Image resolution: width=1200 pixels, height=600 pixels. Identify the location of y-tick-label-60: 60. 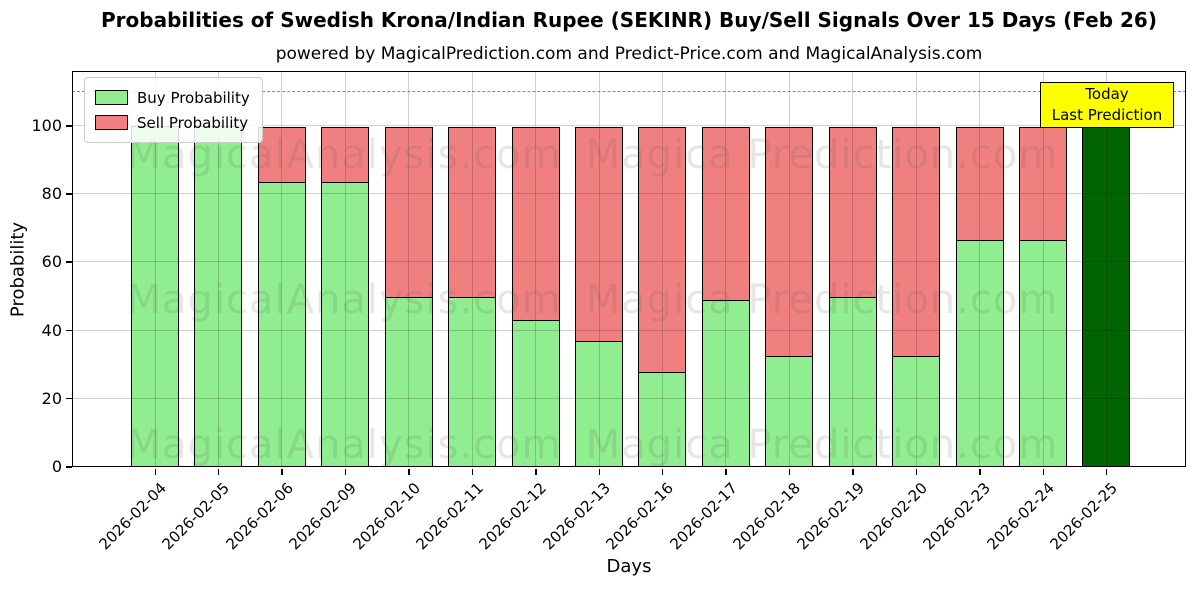
(51, 262).